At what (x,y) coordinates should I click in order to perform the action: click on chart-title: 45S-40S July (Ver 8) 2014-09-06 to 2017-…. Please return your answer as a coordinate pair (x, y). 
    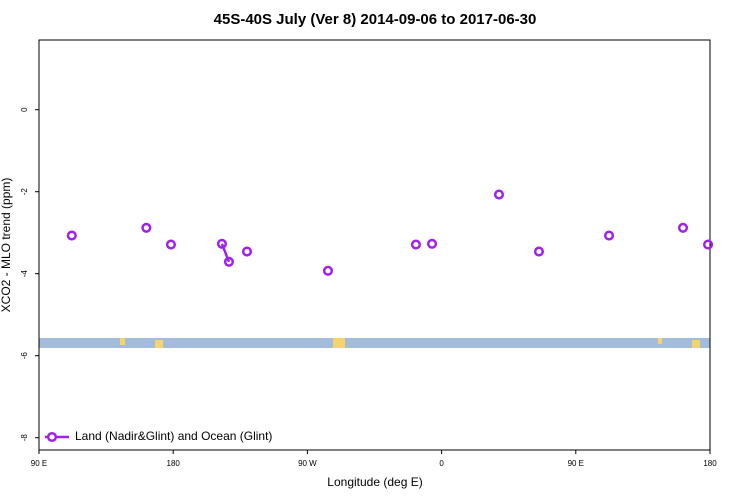
    Looking at the image, I should click on (375, 19).